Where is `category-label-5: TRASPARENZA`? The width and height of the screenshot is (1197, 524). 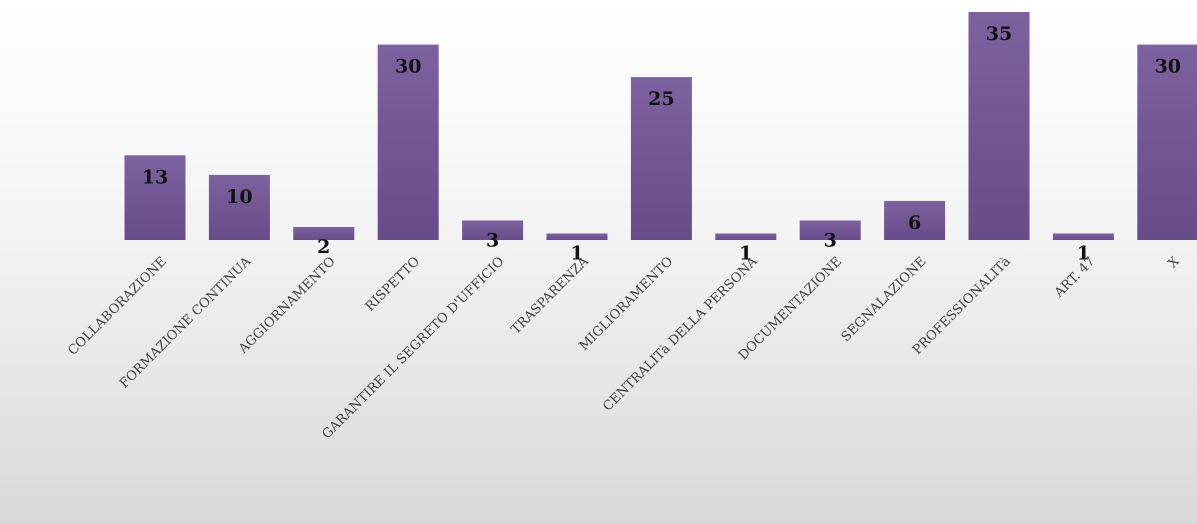
category-label-5: TRASPARENZA is located at coordinates (551, 296).